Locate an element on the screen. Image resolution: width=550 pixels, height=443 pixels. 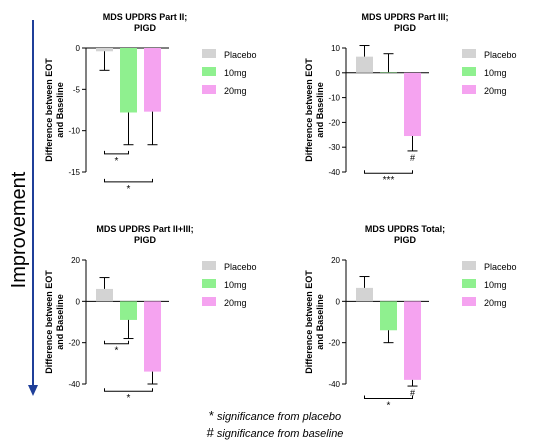
footnote-text: significance from placebo is located at coordinates (279, 417).